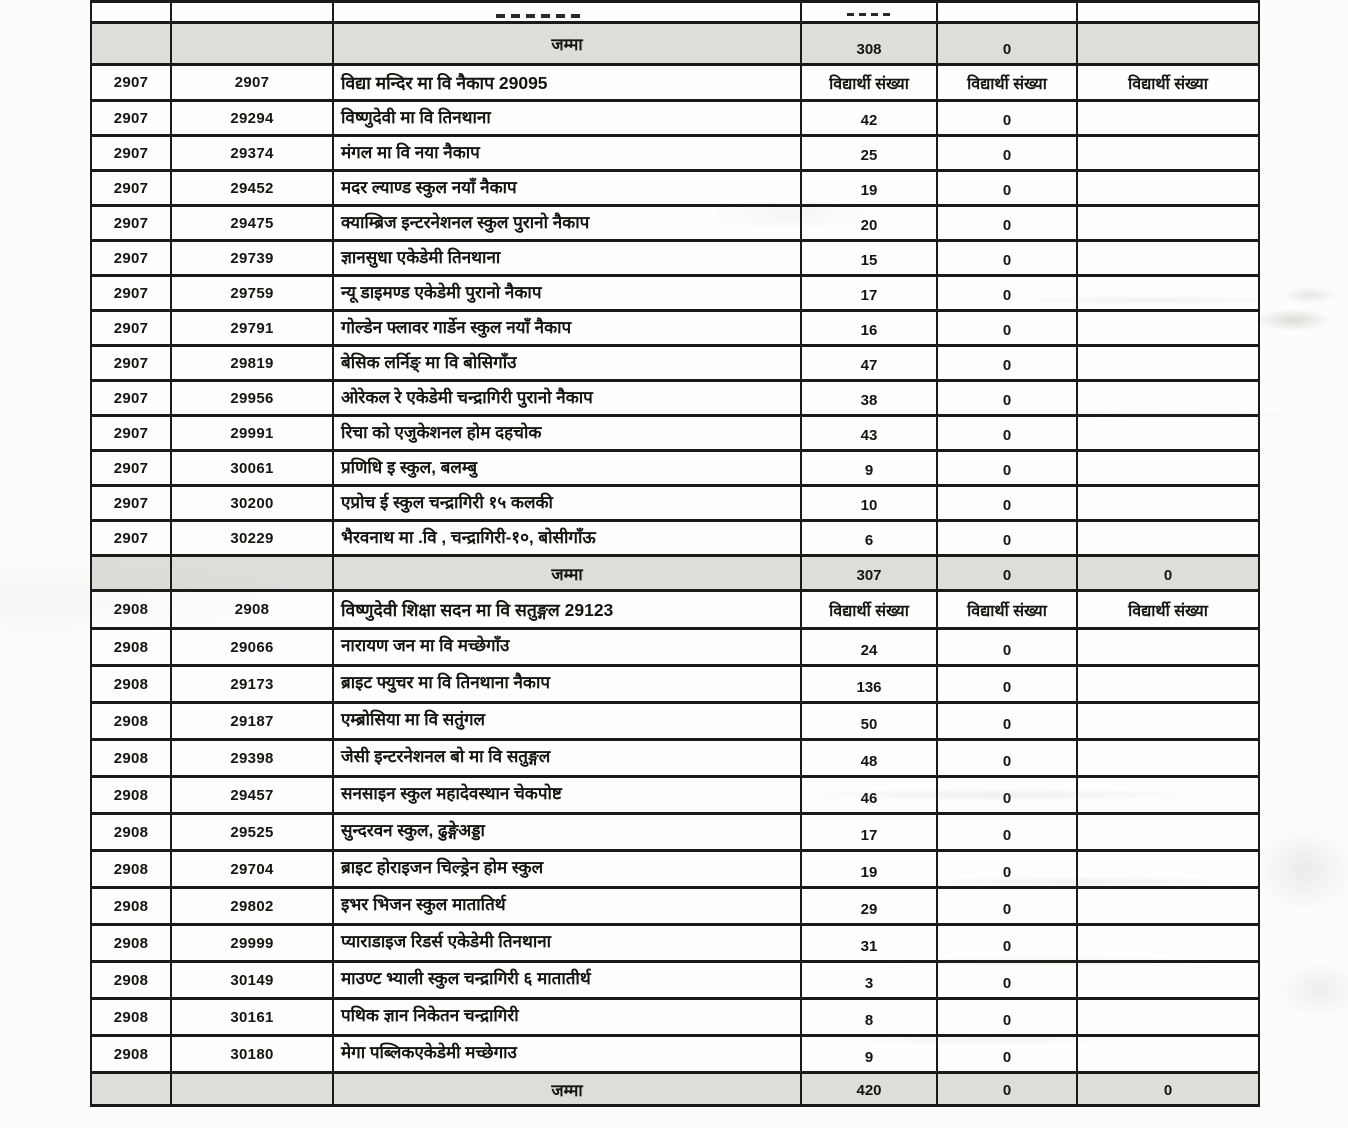  I want to click on school-code-cell: 30229, so click(252, 538).